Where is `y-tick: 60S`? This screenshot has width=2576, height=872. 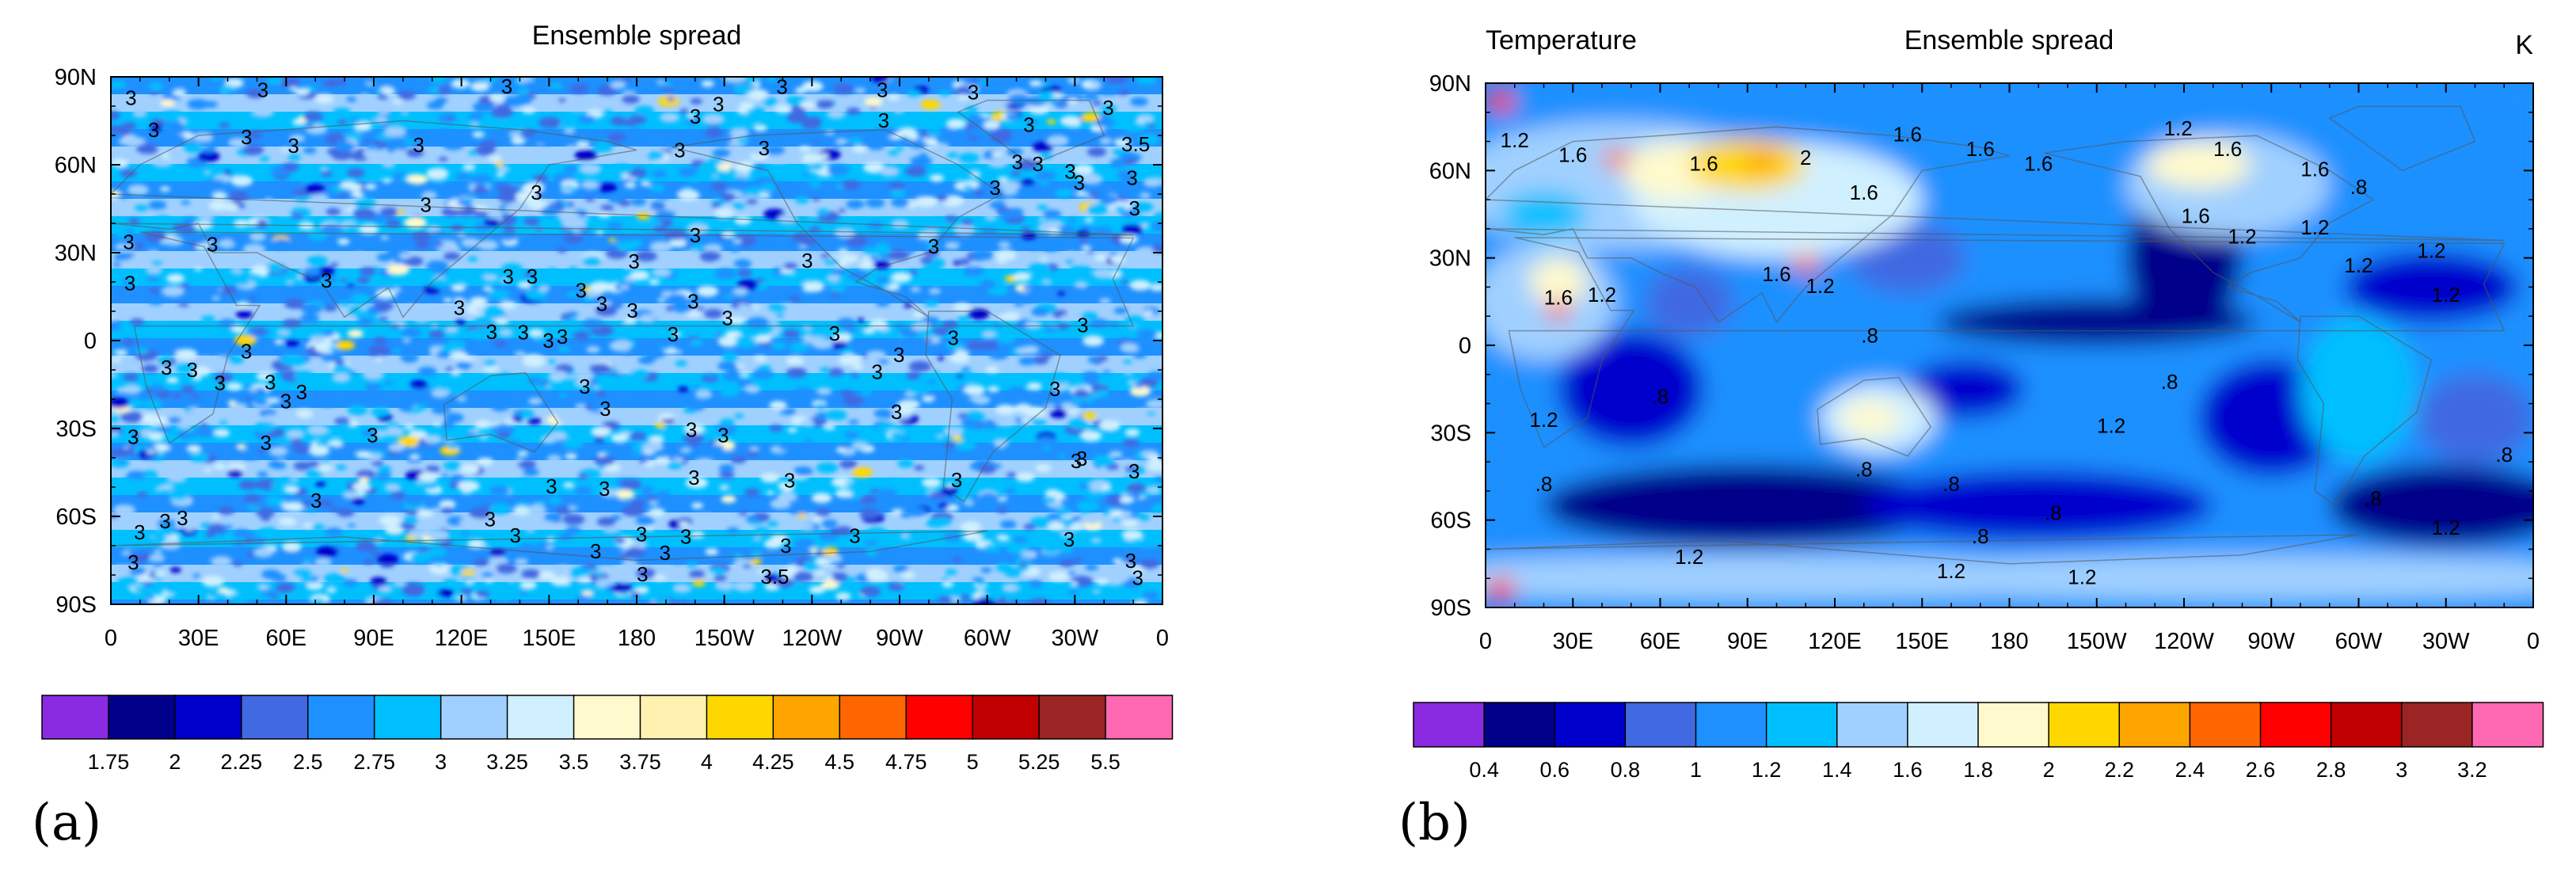 y-tick: 60S is located at coordinates (608, 518).